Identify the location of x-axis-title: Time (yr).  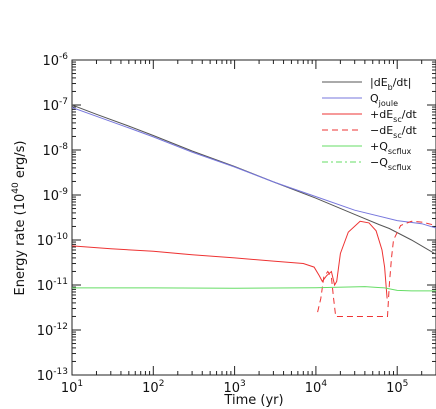
(253, 400).